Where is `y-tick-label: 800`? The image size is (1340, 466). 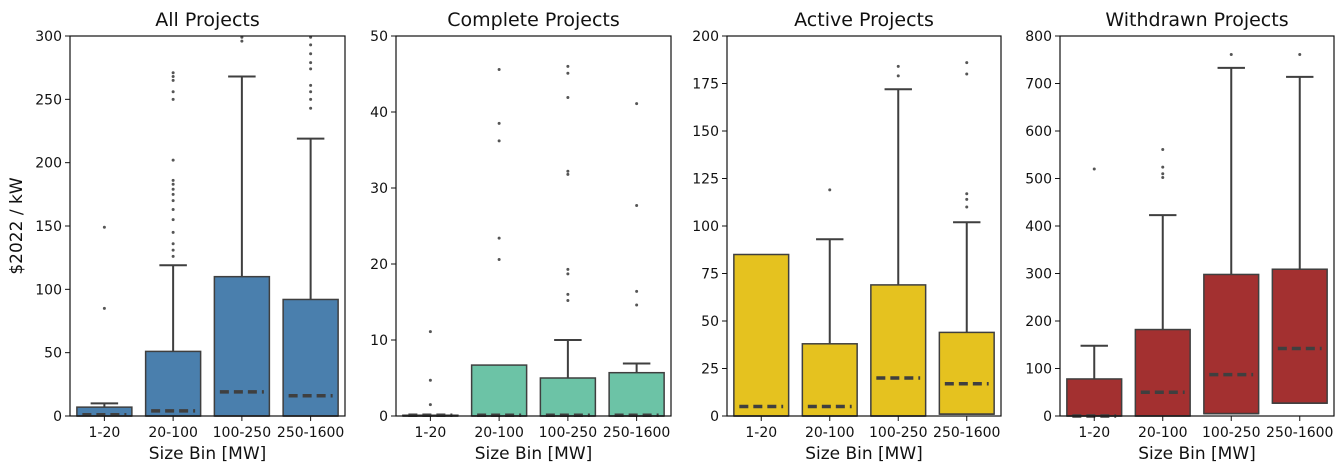 y-tick-label: 800 is located at coordinates (1038, 37).